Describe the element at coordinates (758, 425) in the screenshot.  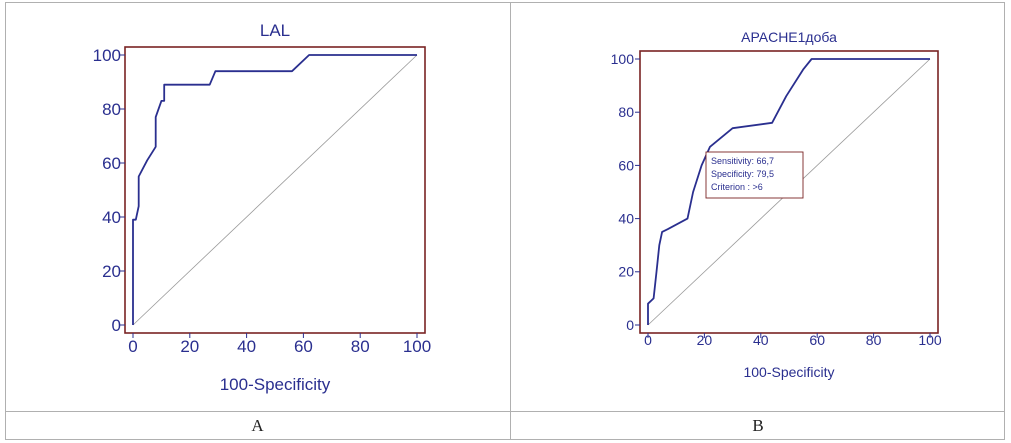
I see `caption-b: B` at that location.